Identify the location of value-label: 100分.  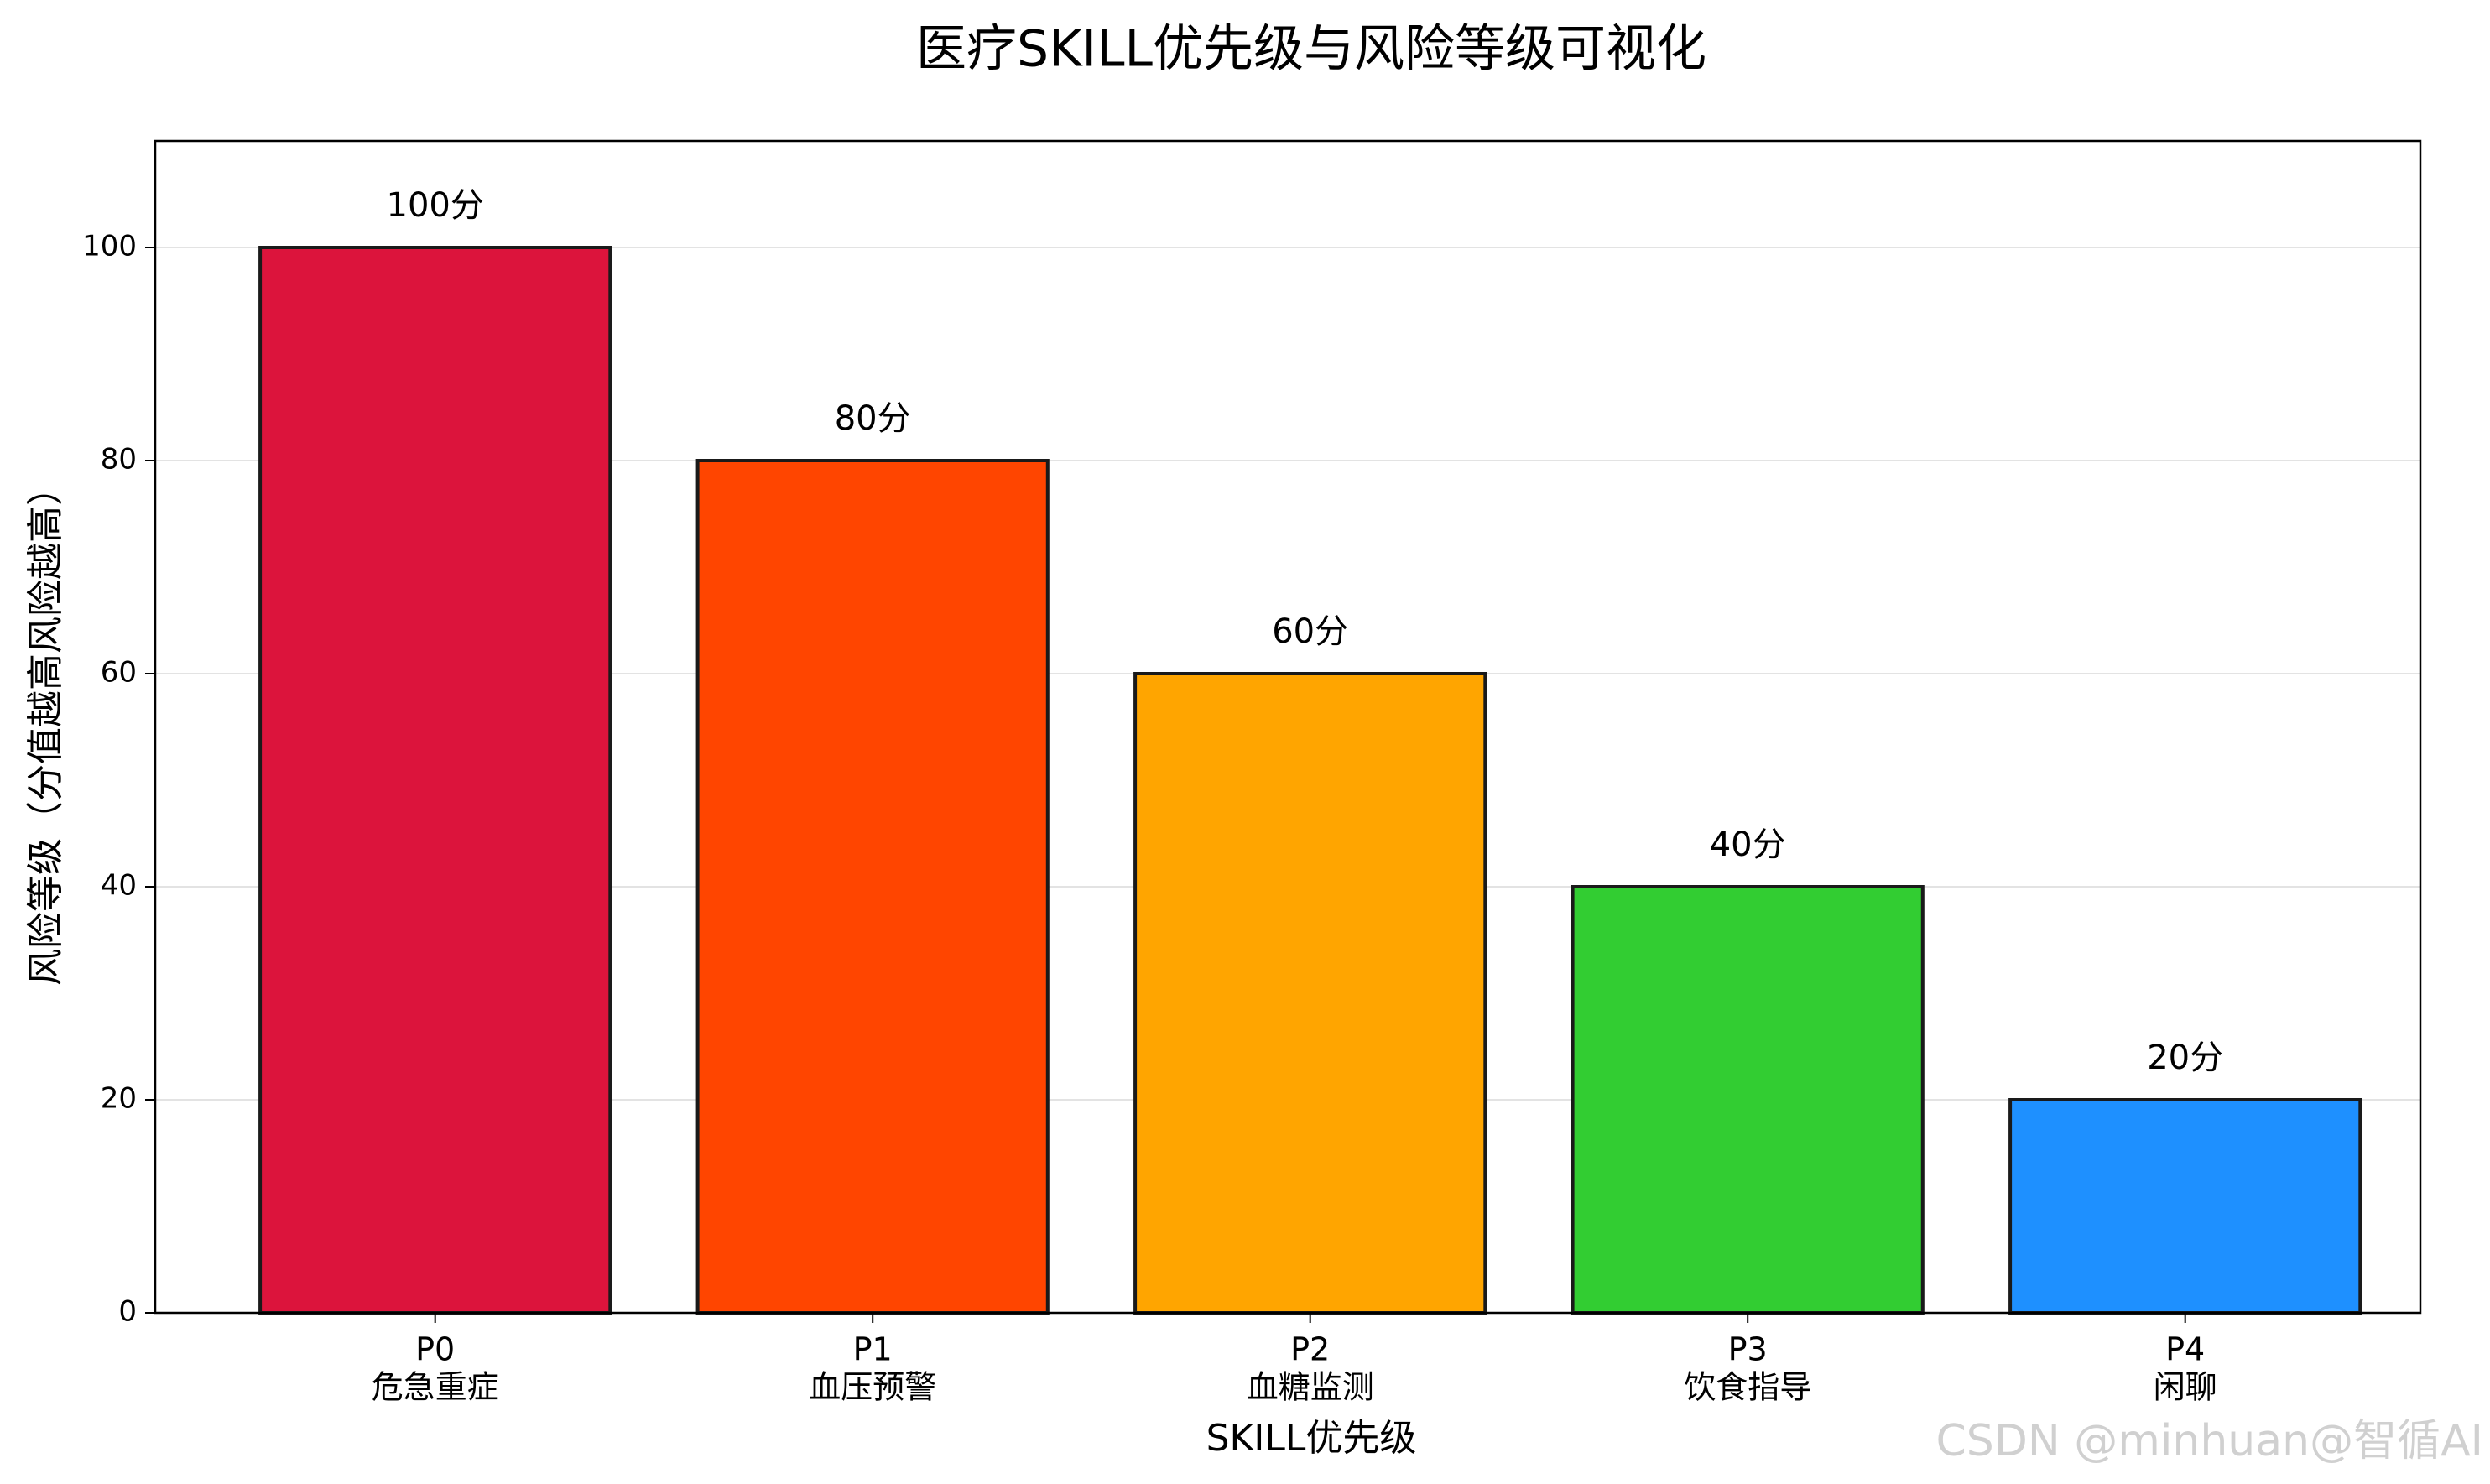
(435, 205).